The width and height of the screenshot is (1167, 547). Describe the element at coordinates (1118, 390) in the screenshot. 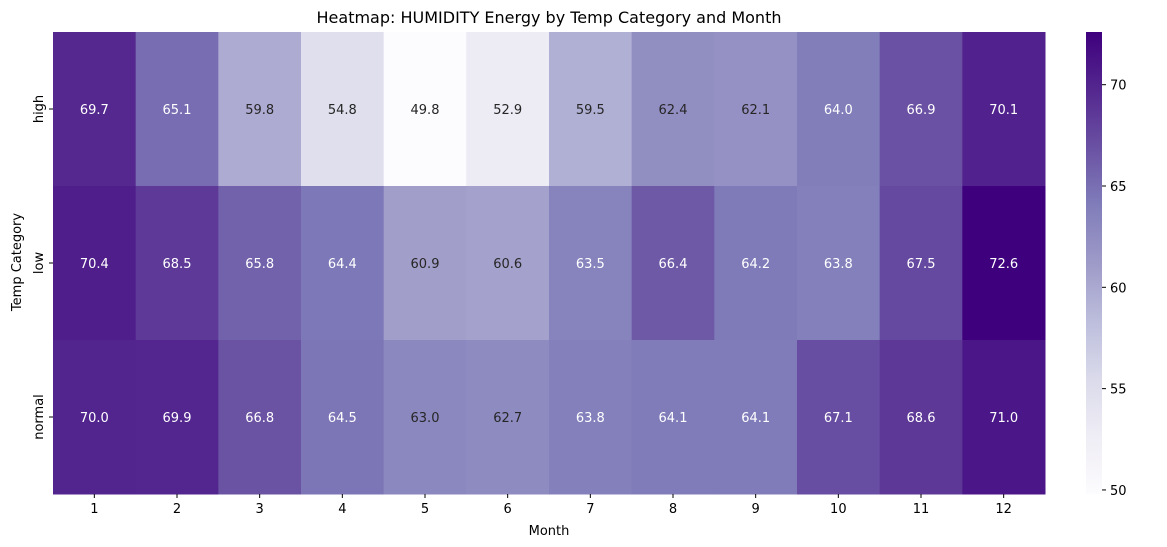

I see `colorbar-tick-label: 55` at that location.